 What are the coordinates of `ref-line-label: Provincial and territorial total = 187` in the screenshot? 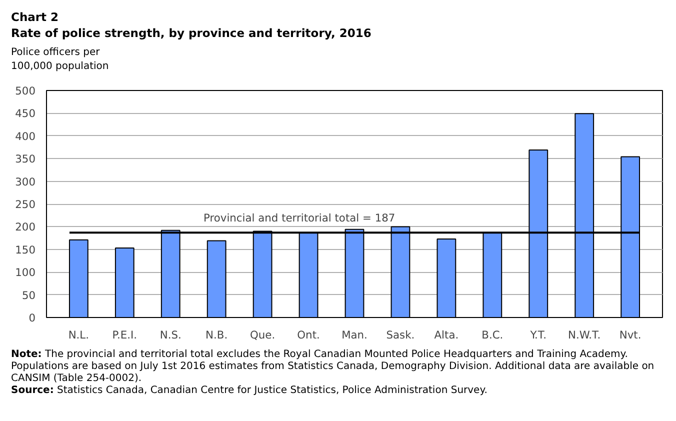 It's located at (300, 218).